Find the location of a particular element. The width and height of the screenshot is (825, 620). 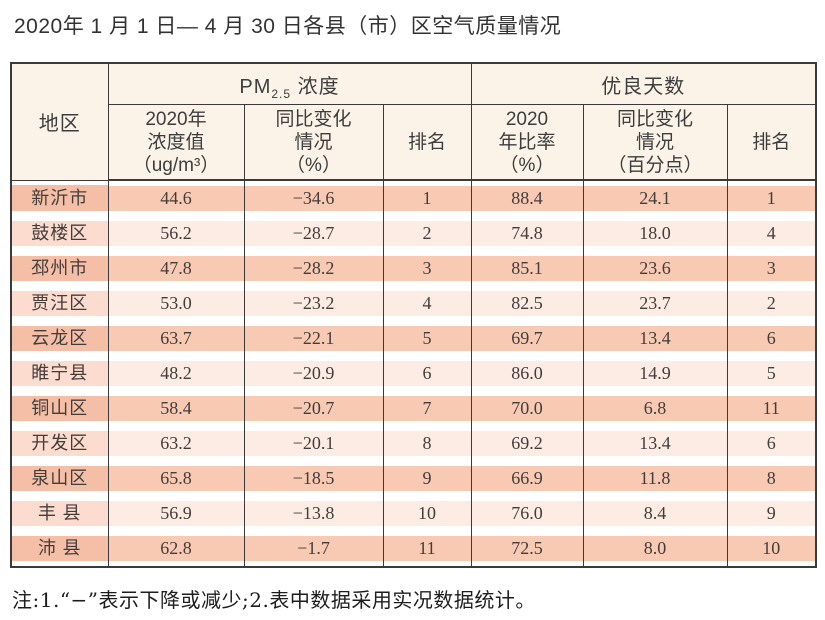

header-good-days-group: 优良天数 is located at coordinates (643, 84).